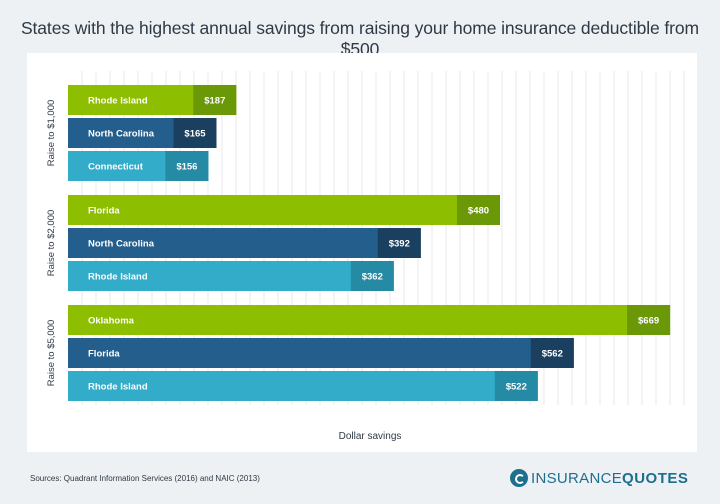  I want to click on bar-value-label: $165, so click(195, 134).